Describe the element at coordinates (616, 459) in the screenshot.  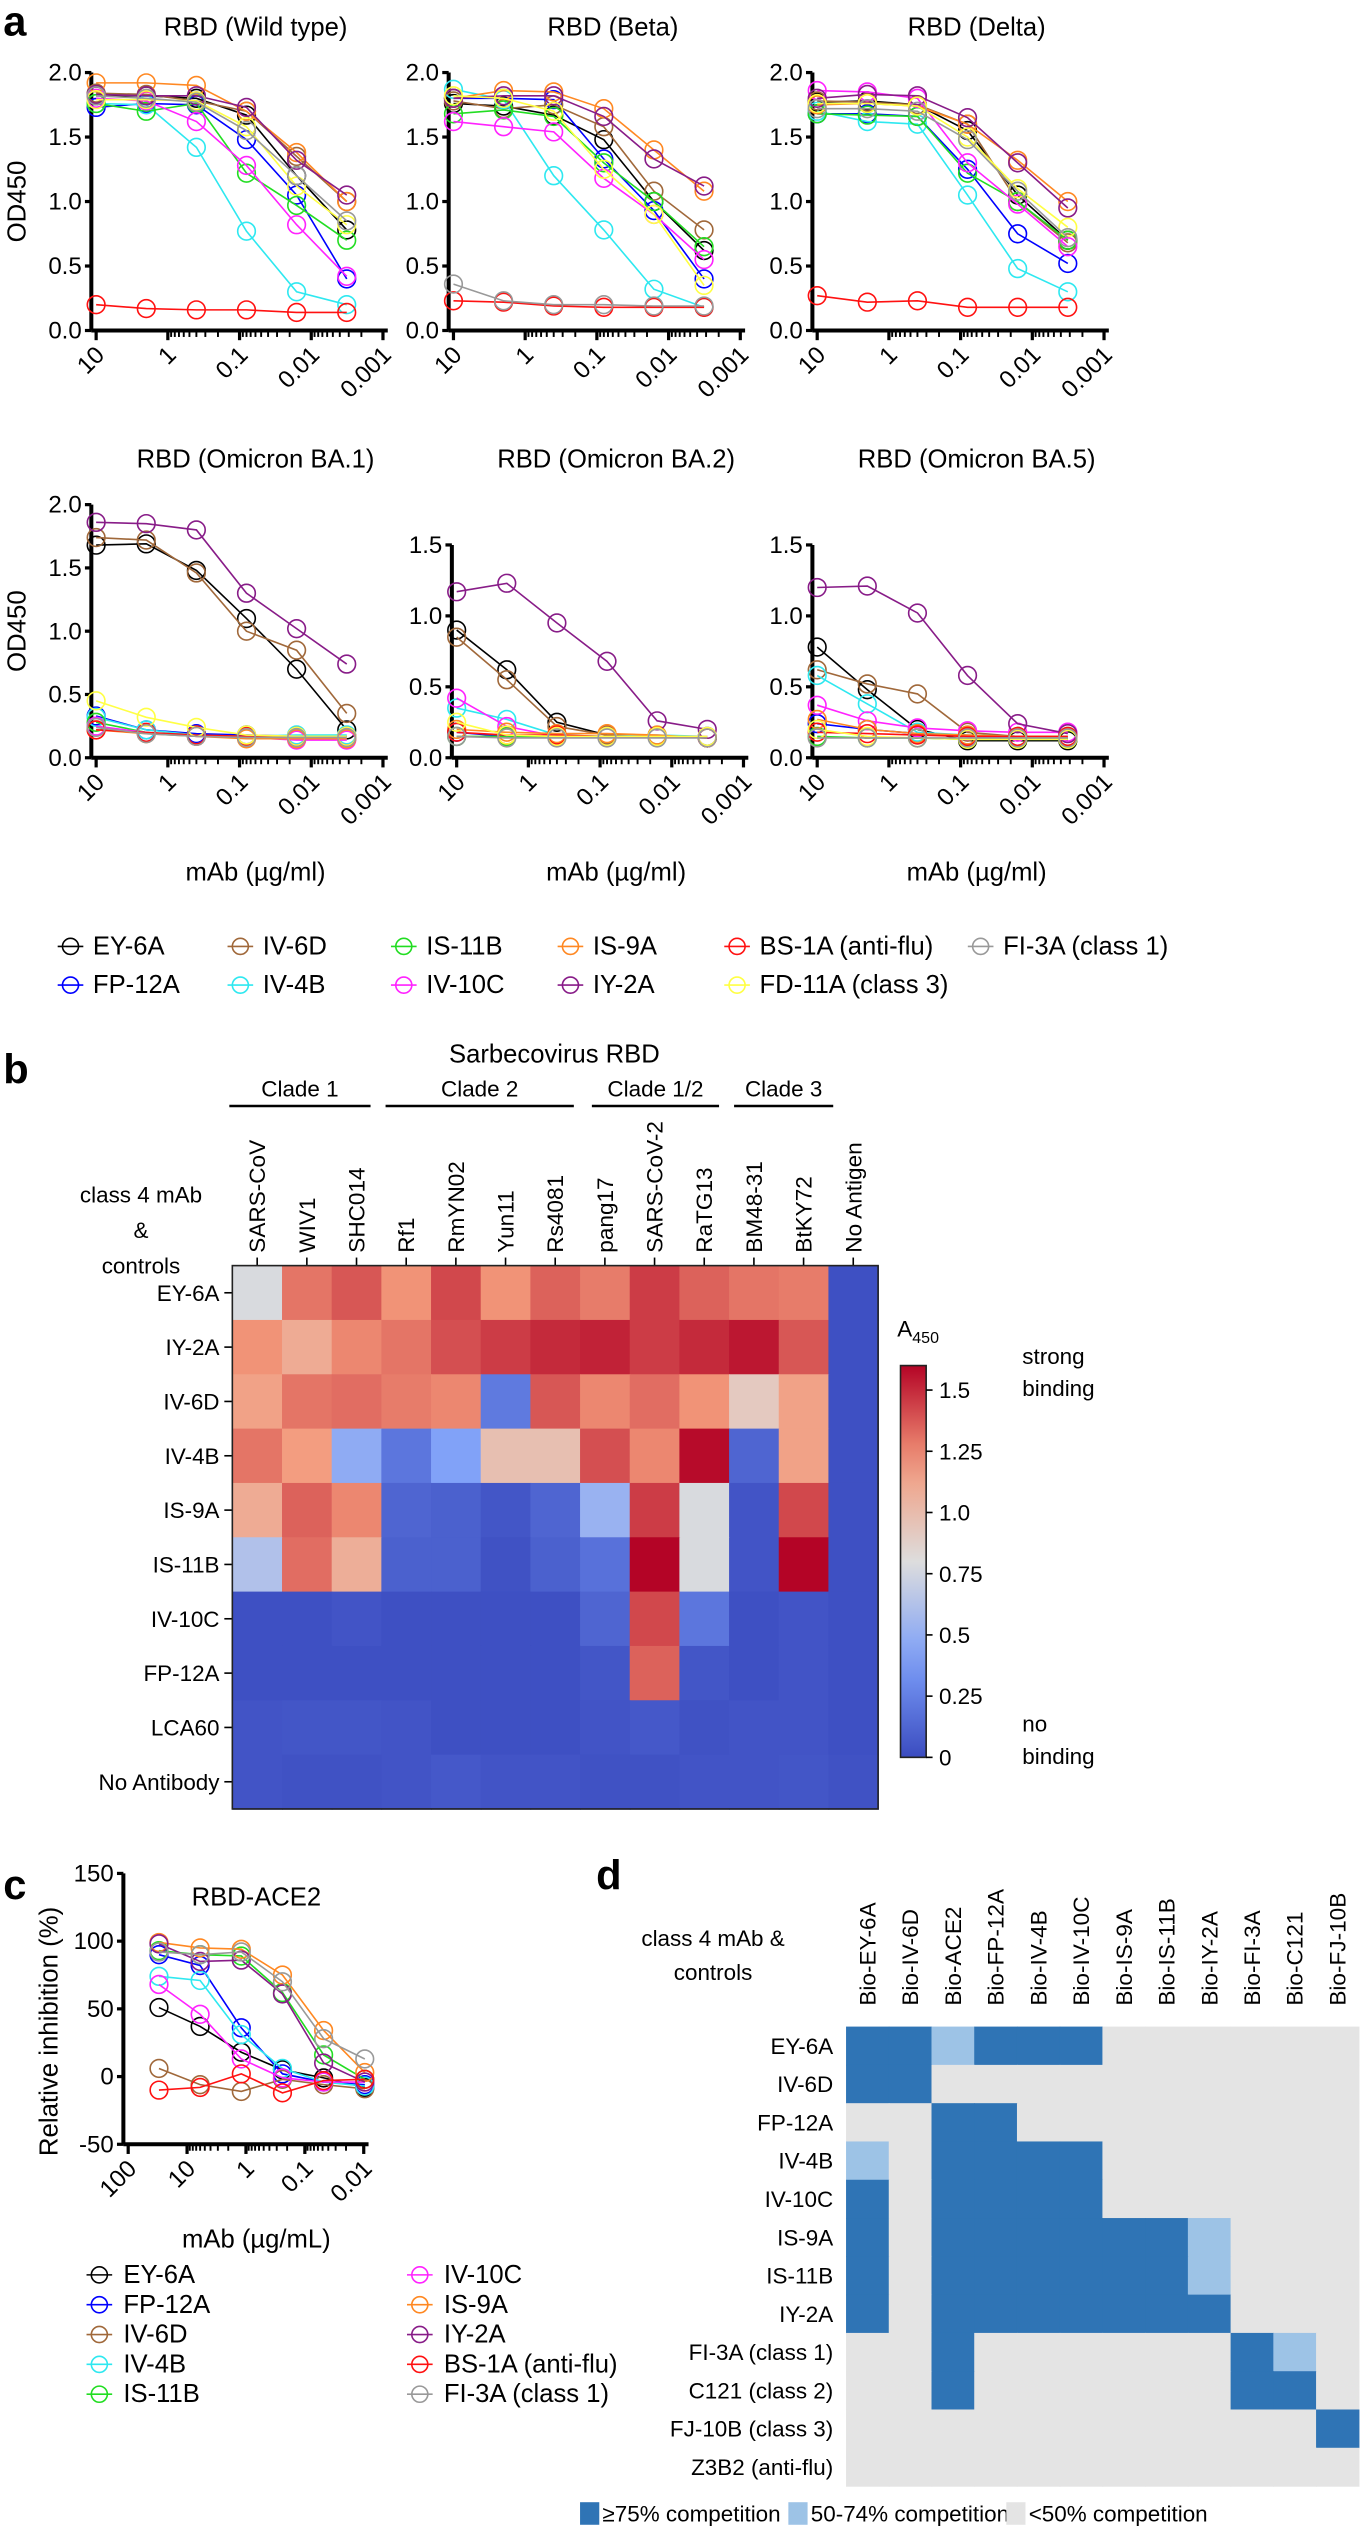
I see `subplot-title: RBD (Omicron BA.2)` at that location.